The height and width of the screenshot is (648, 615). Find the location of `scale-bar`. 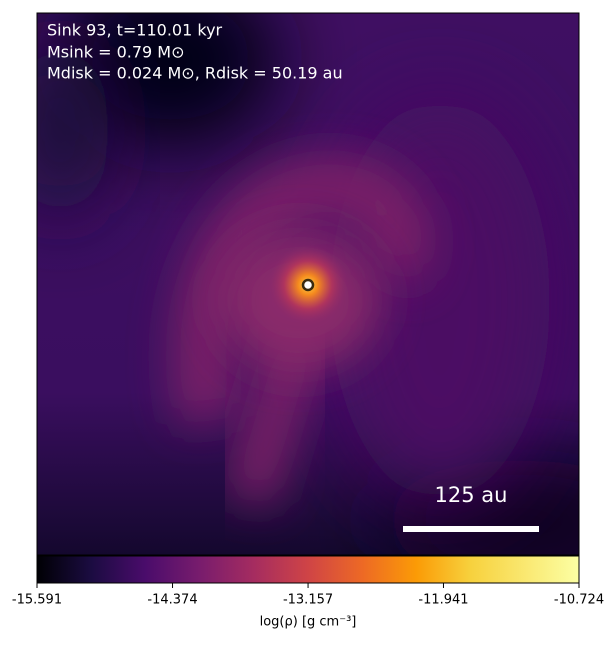

scale-bar is located at coordinates (471, 529).